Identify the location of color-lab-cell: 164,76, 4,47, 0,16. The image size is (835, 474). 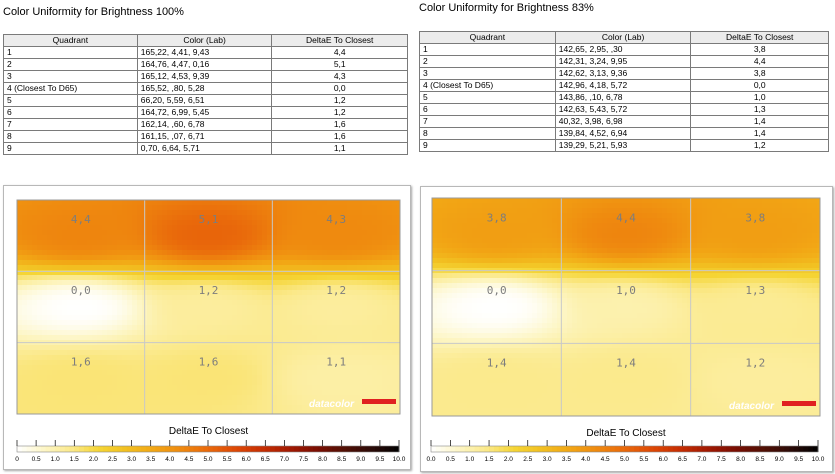
(204, 64).